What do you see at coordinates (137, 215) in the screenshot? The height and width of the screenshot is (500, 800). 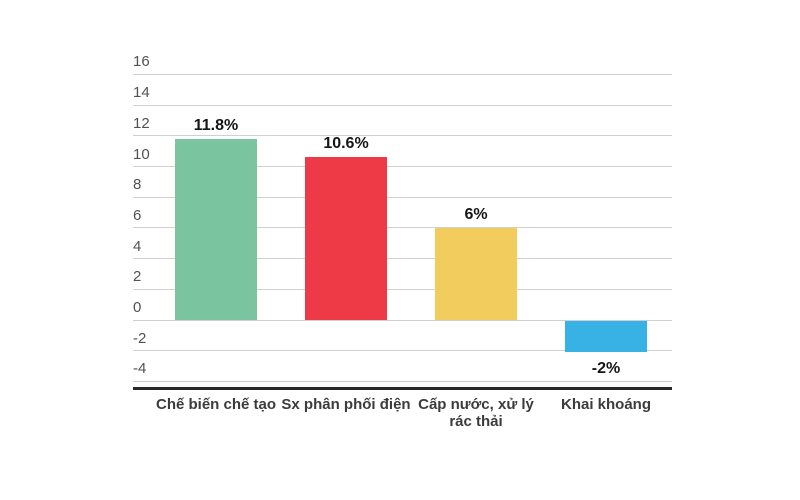 I see `y-axis-tick-label: 6` at bounding box center [137, 215].